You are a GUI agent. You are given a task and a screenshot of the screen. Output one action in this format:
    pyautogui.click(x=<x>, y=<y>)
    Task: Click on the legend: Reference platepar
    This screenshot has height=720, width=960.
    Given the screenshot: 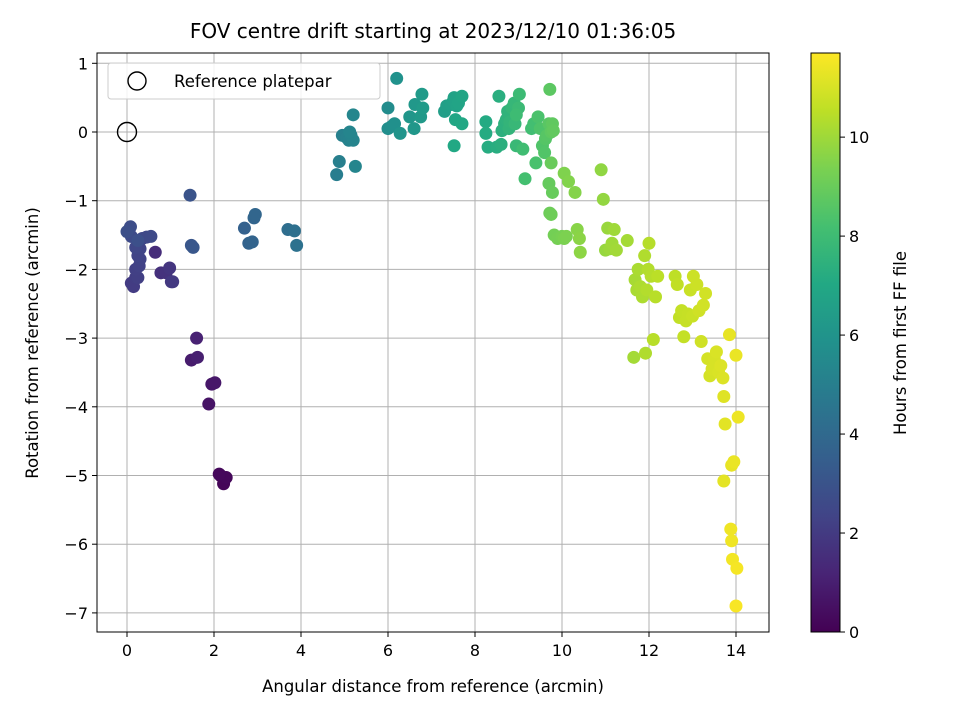 What is the action you would take?
    pyautogui.click(x=244, y=81)
    